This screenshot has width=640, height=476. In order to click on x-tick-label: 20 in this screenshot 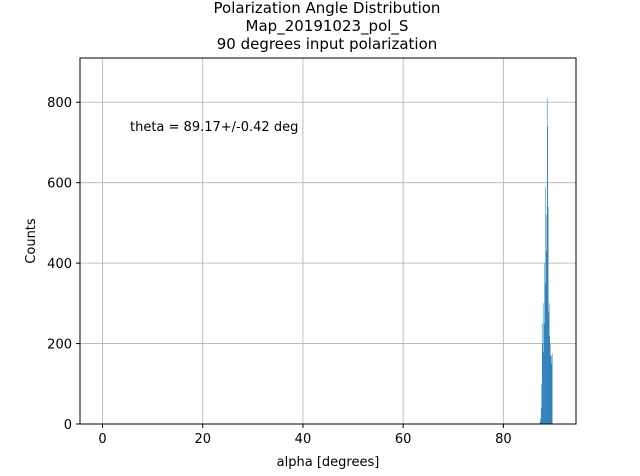, I will do `click(202, 439)`.